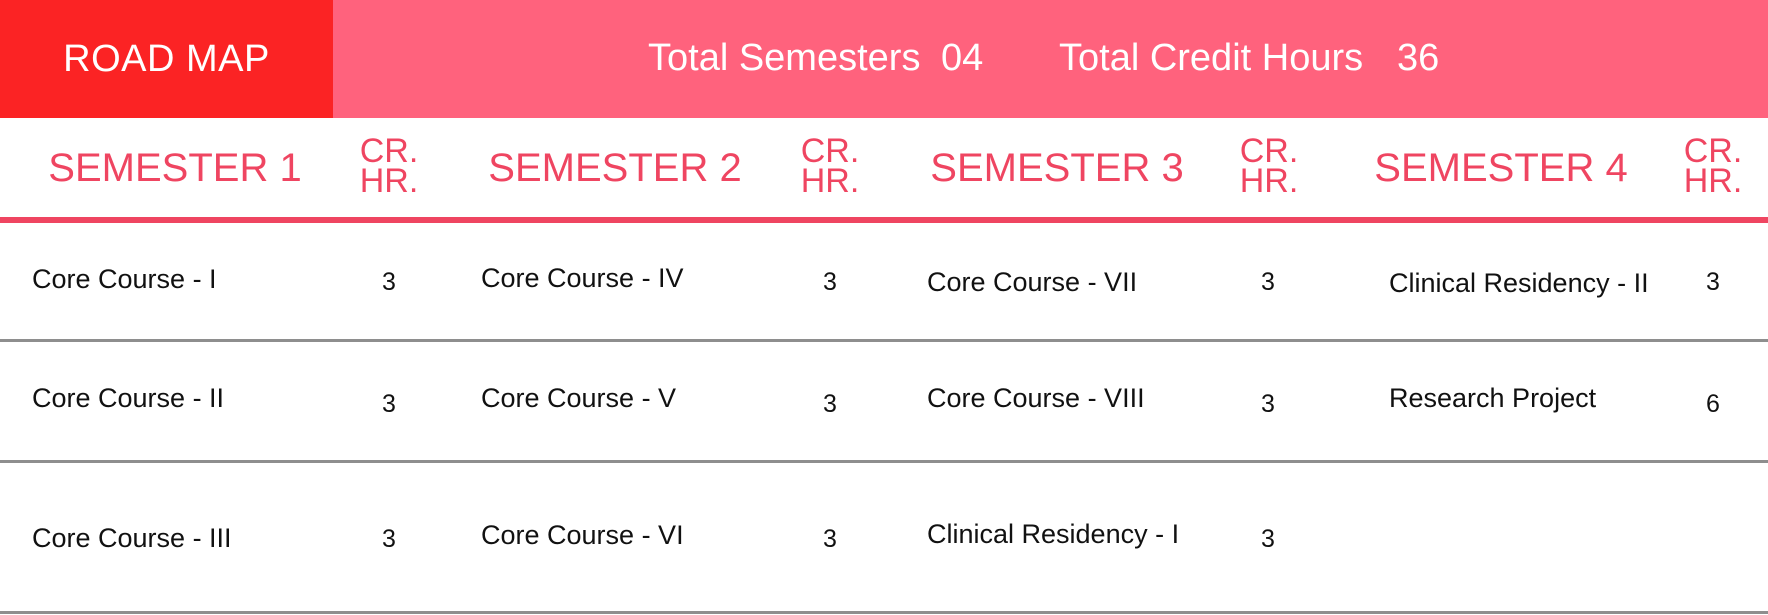  I want to click on course-name: Research Project, so click(1493, 398).